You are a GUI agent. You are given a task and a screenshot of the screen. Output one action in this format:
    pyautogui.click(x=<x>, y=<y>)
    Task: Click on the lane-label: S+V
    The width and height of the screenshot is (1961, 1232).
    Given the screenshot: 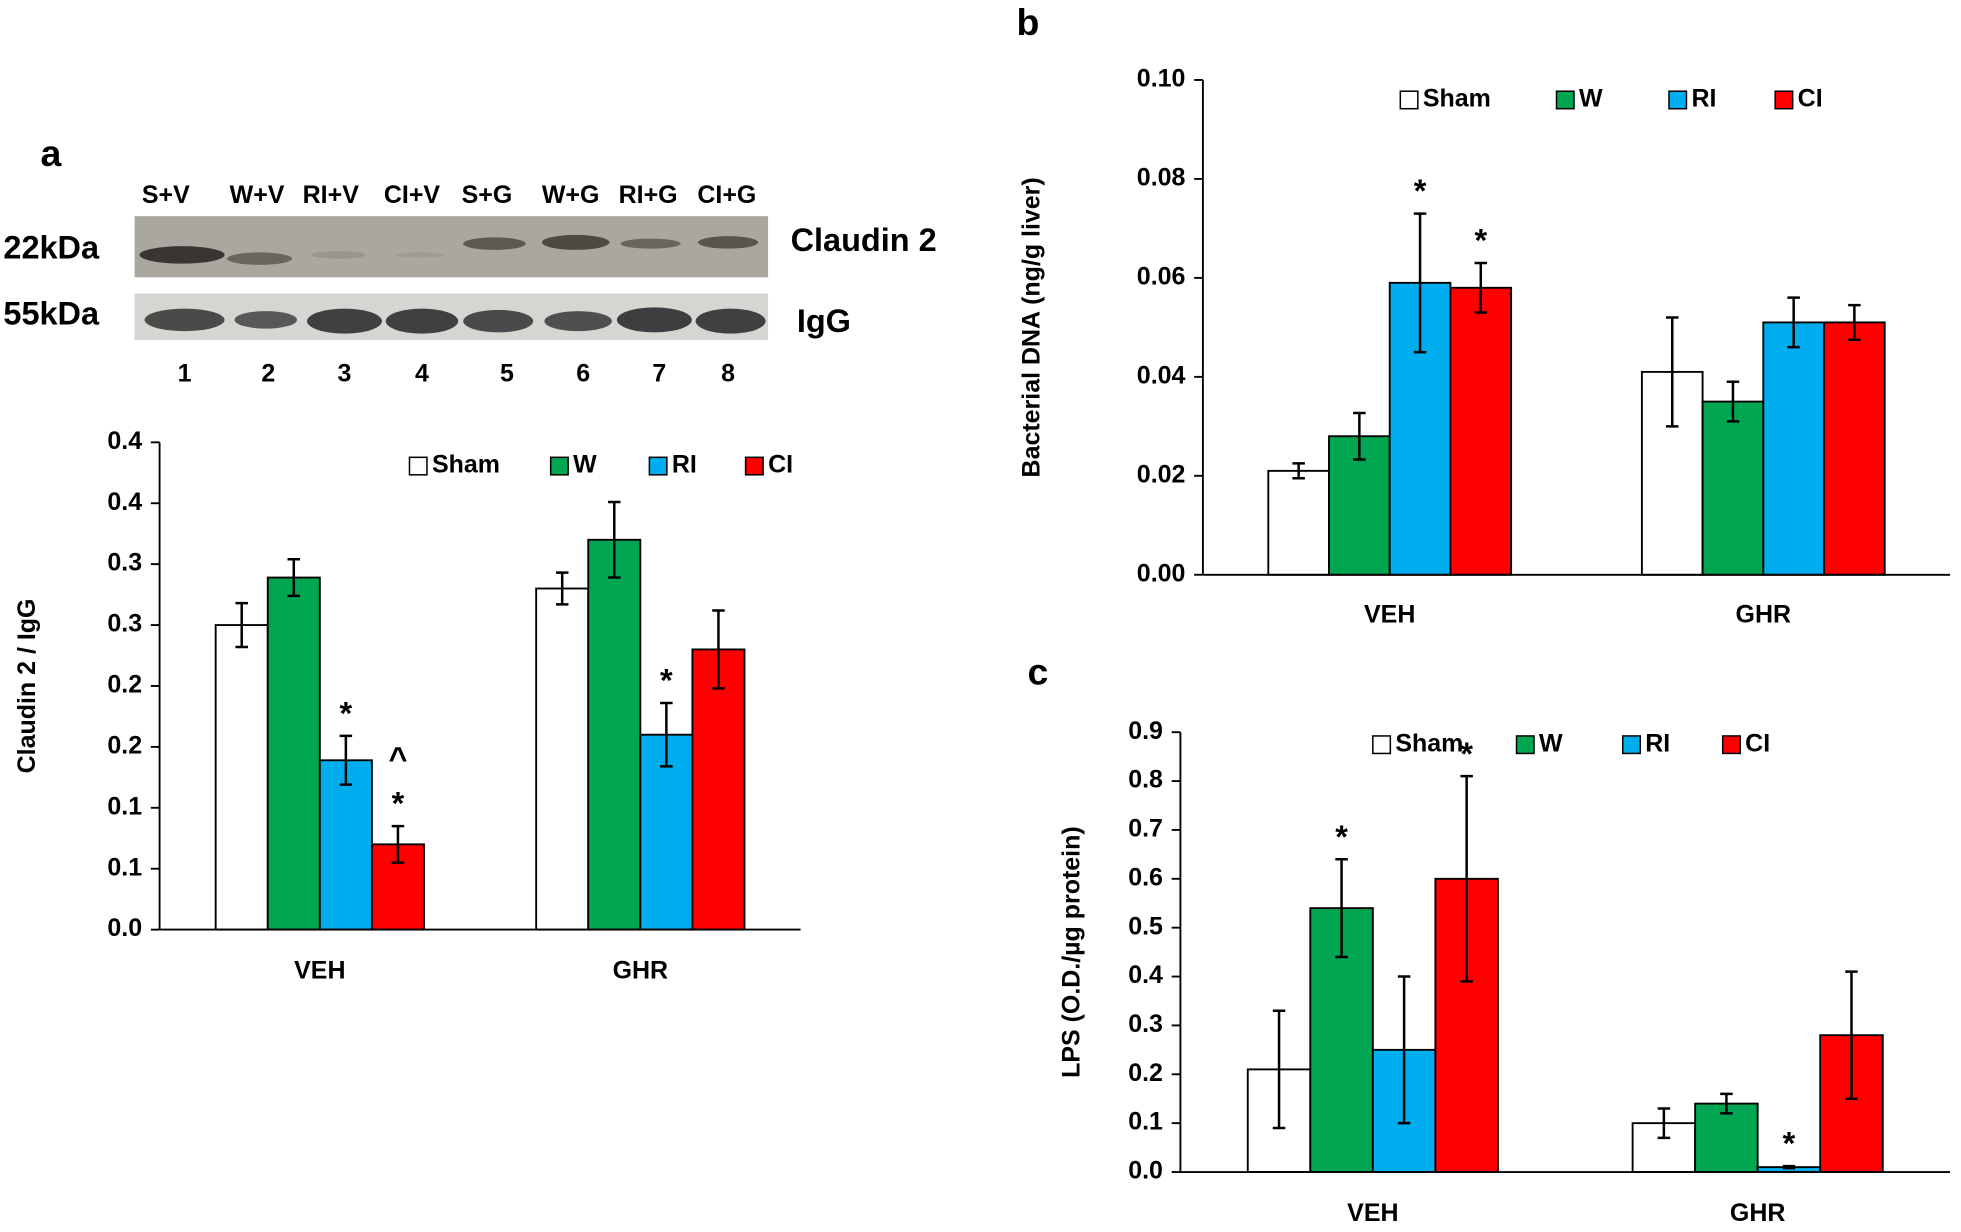 What is the action you would take?
    pyautogui.click(x=166, y=195)
    